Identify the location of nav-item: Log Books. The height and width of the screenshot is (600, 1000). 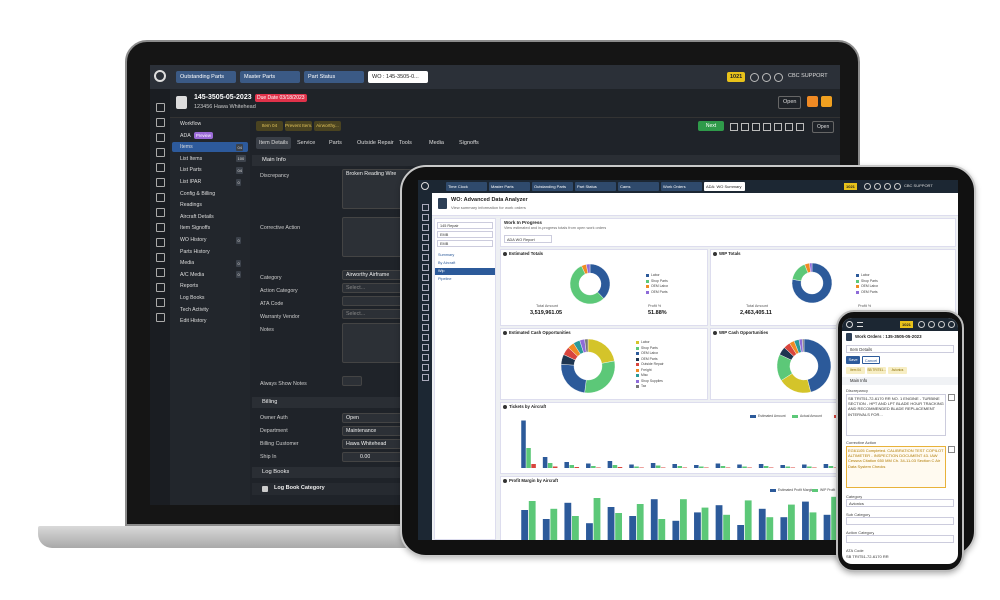
(192, 298).